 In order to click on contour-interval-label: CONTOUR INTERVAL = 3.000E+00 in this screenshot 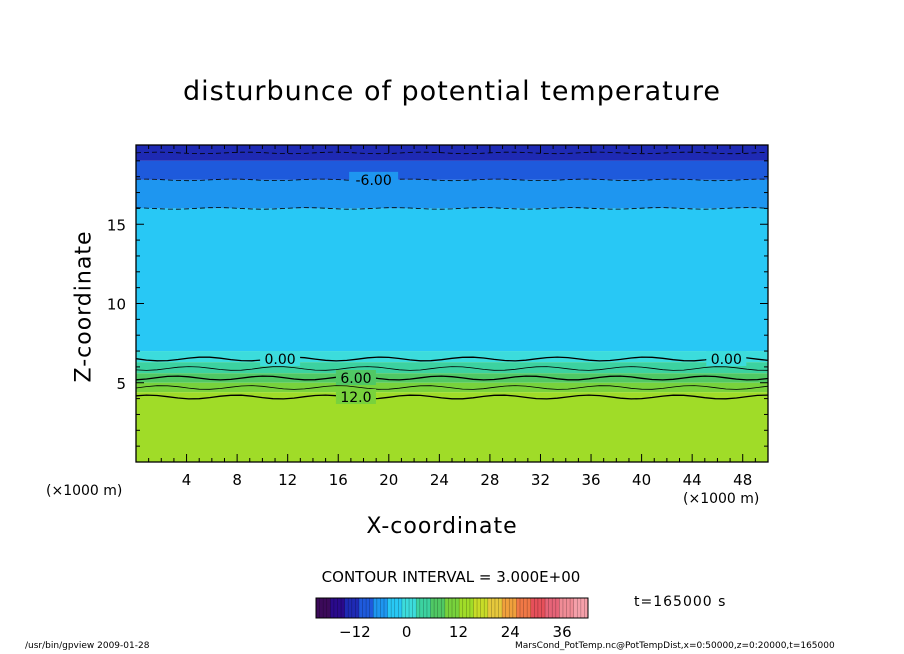, I will do `click(451, 577)`.